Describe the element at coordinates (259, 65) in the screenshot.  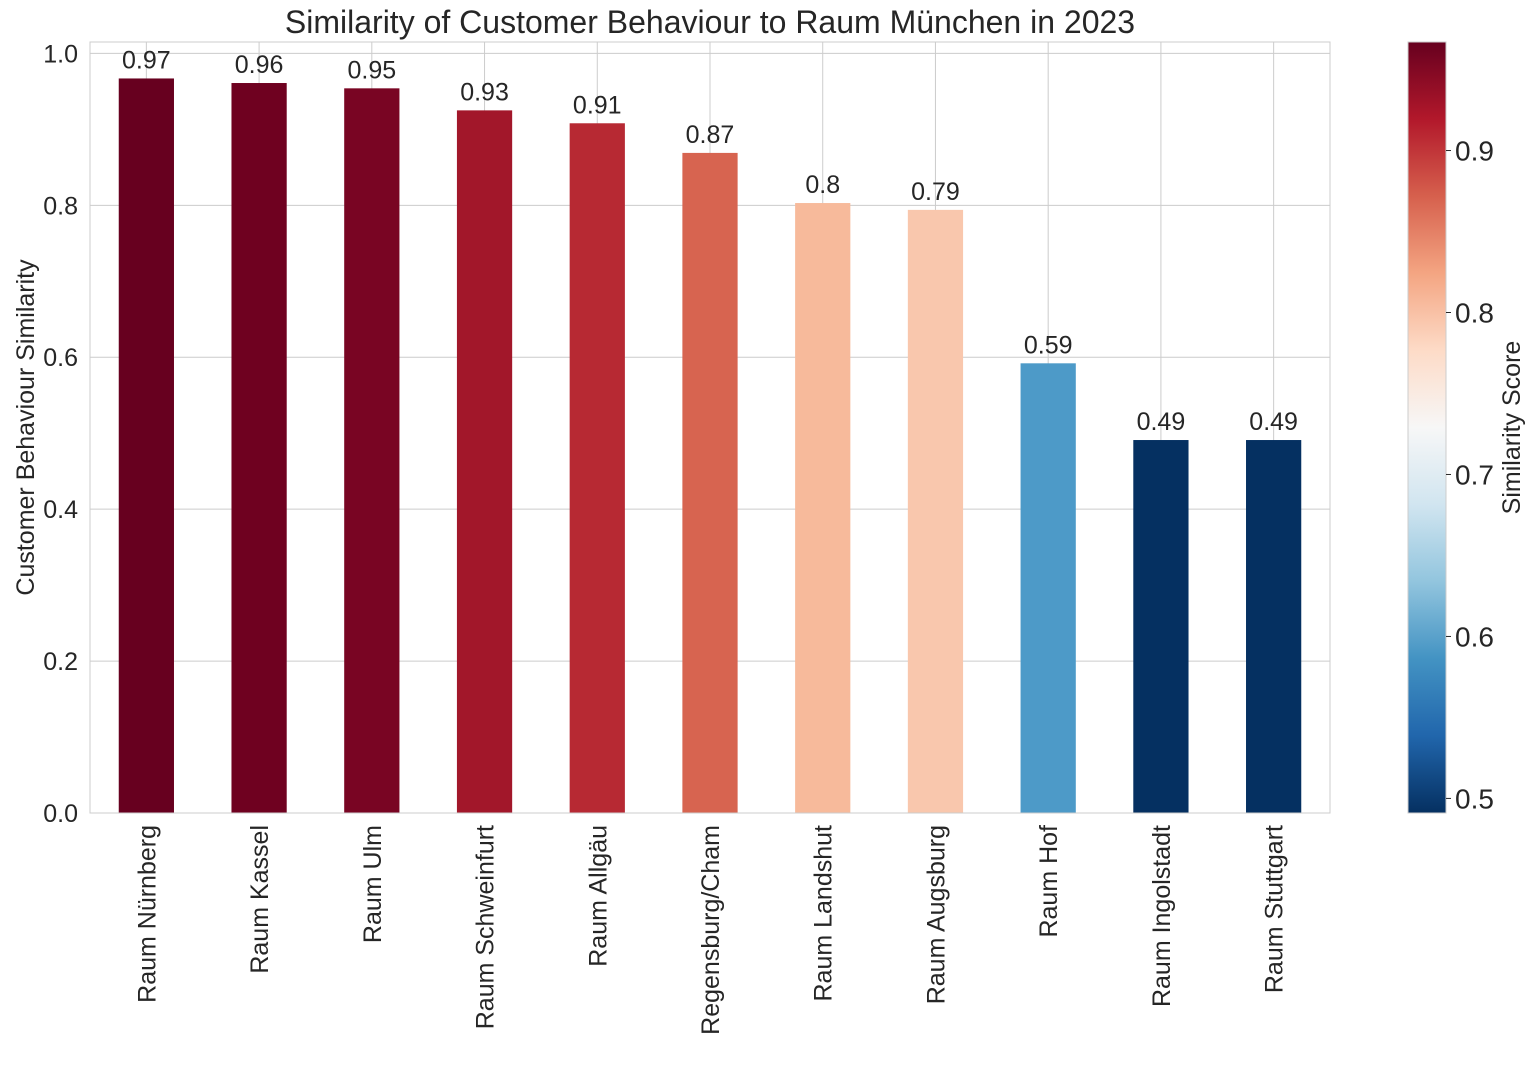
I see `data-label: 0.96` at that location.